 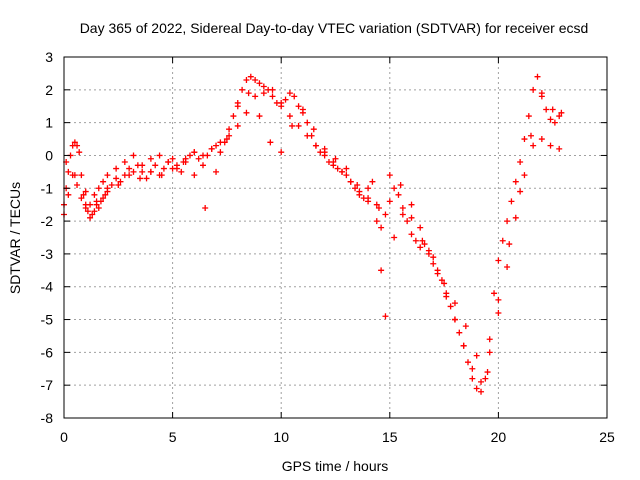 I want to click on x-axis-label: GPS time / hours, so click(x=335, y=466).